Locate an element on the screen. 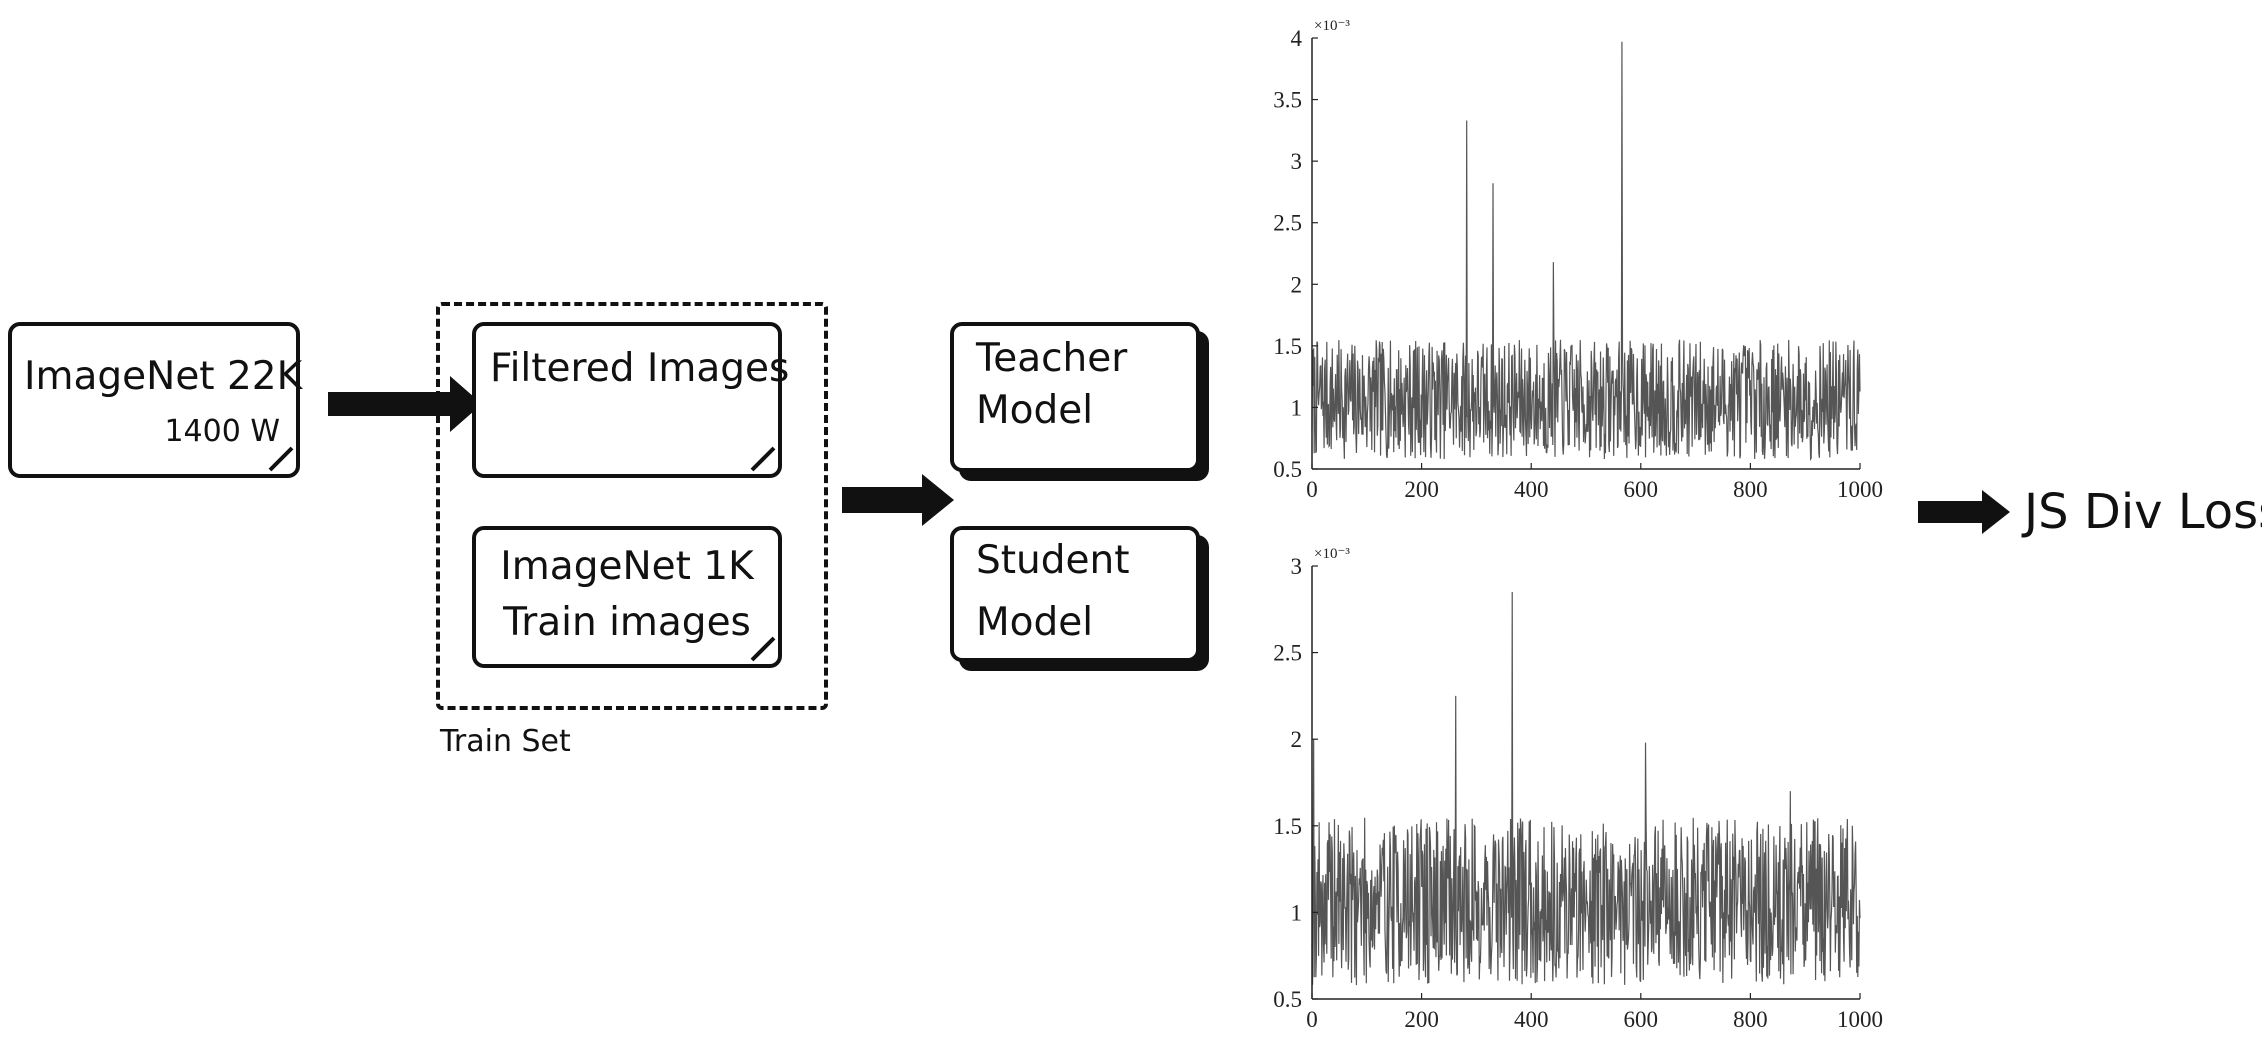  filtered-images-box: Filtered Images is located at coordinates (630, 400).